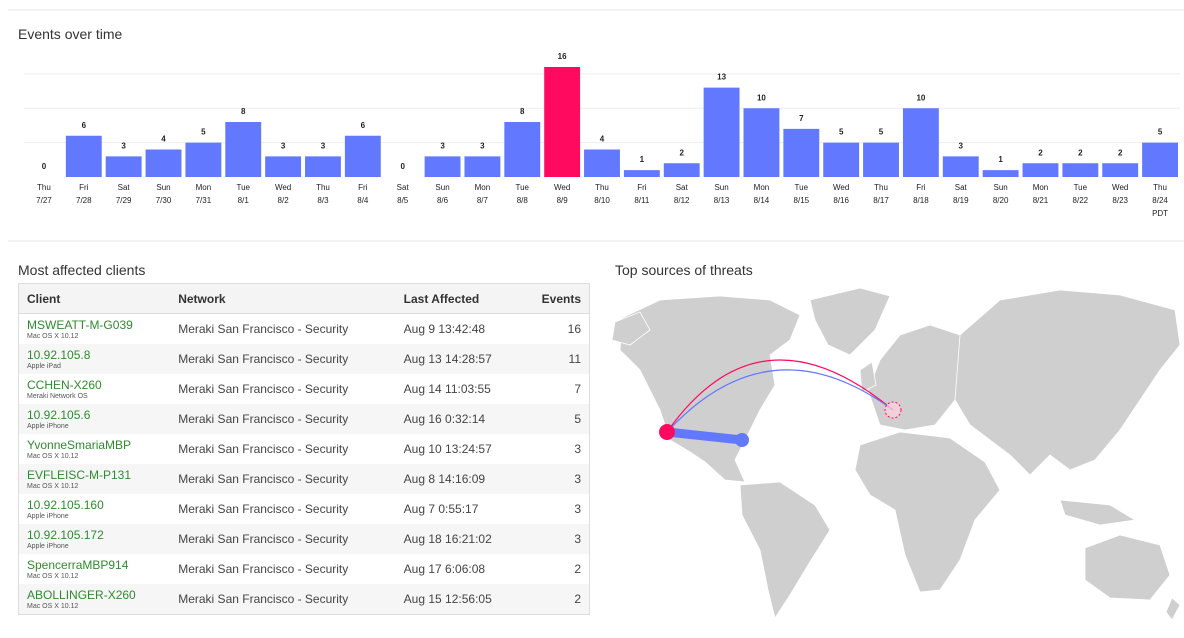 The width and height of the screenshot is (1184, 638). Describe the element at coordinates (1160, 213) in the screenshot. I see `x-tick-label: PDT` at that location.